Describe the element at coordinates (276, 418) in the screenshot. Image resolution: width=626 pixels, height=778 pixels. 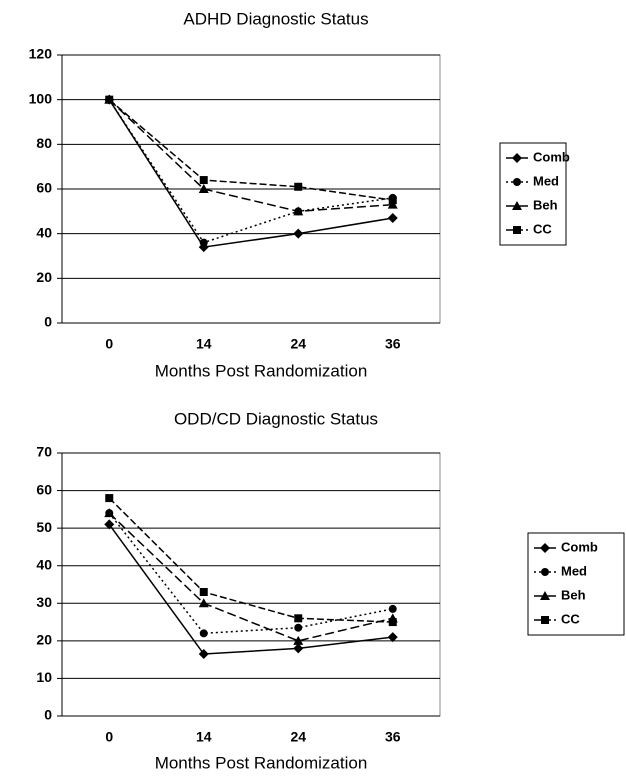
I see `chart-title: ODD/CD Diagnostic Status` at that location.